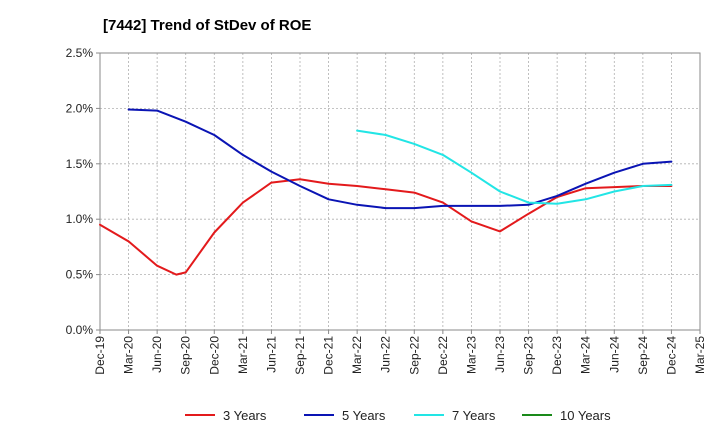 The width and height of the screenshot is (720, 440). Describe the element at coordinates (243, 355) in the screenshot. I see `x-tick-label: Mar-21` at that location.